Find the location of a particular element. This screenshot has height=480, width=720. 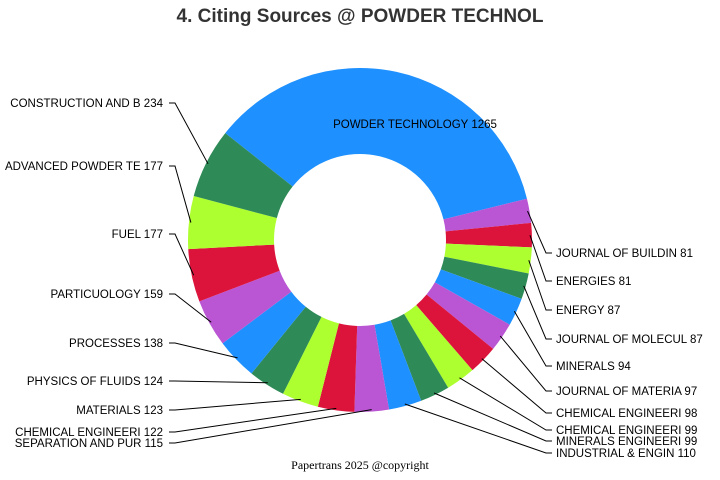

slice-label: CHEMICAL ENGINEERI 98 is located at coordinates (626, 414).